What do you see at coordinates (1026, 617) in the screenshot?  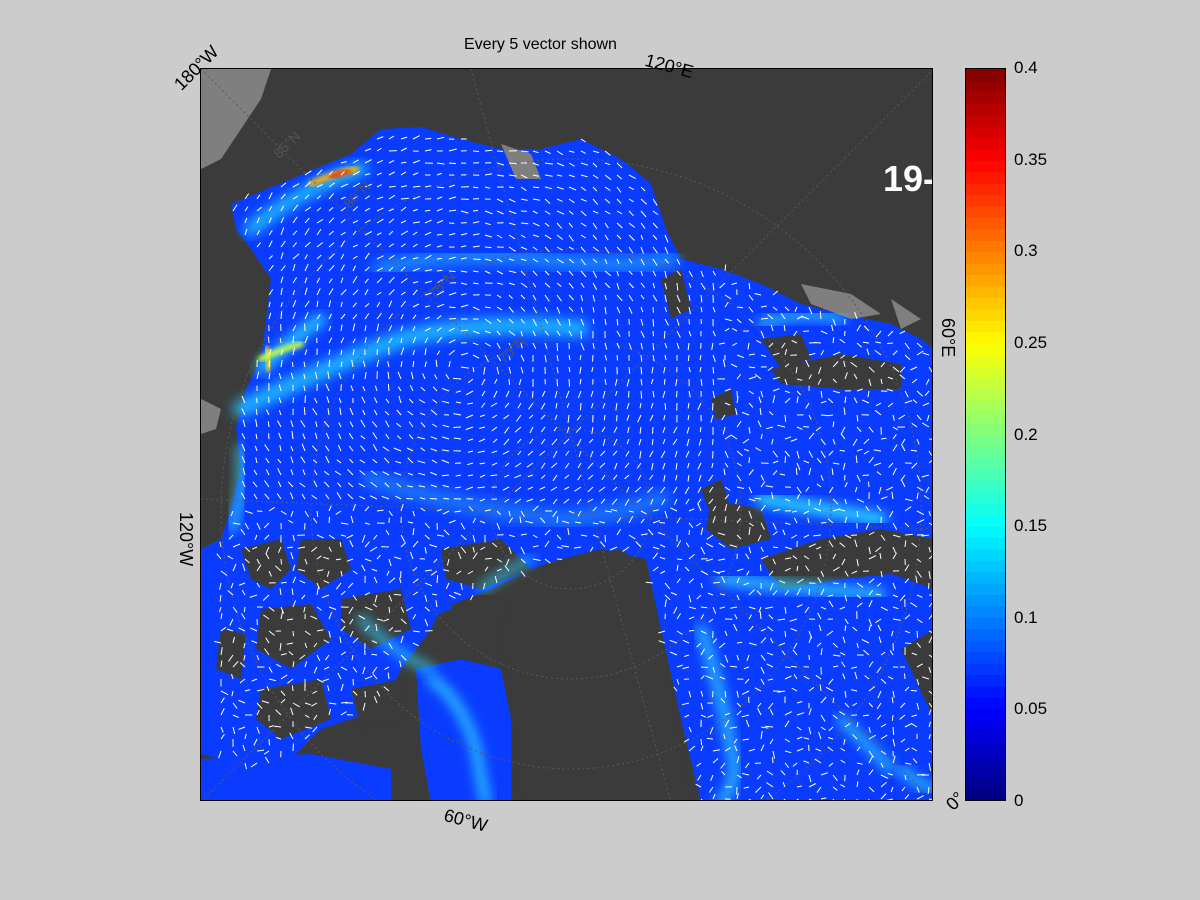 I see `colorbar-tick-label: 0.1` at bounding box center [1026, 617].